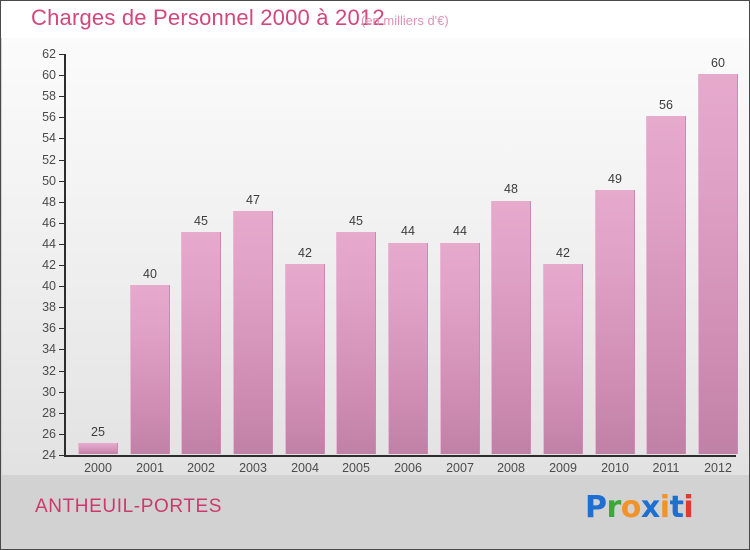 This screenshot has height=550, width=750. Describe the element at coordinates (718, 468) in the screenshot. I see `x-axis-tick-label: 2012` at that location.